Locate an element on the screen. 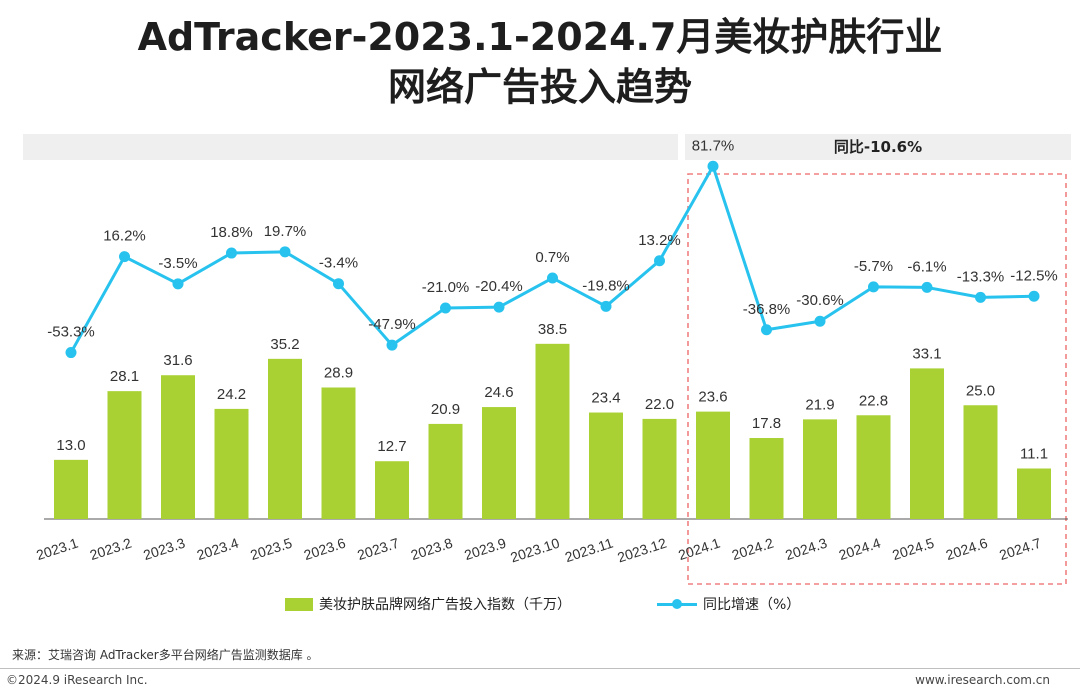  yoy-label-2023.8: -21.0% is located at coordinates (446, 287).